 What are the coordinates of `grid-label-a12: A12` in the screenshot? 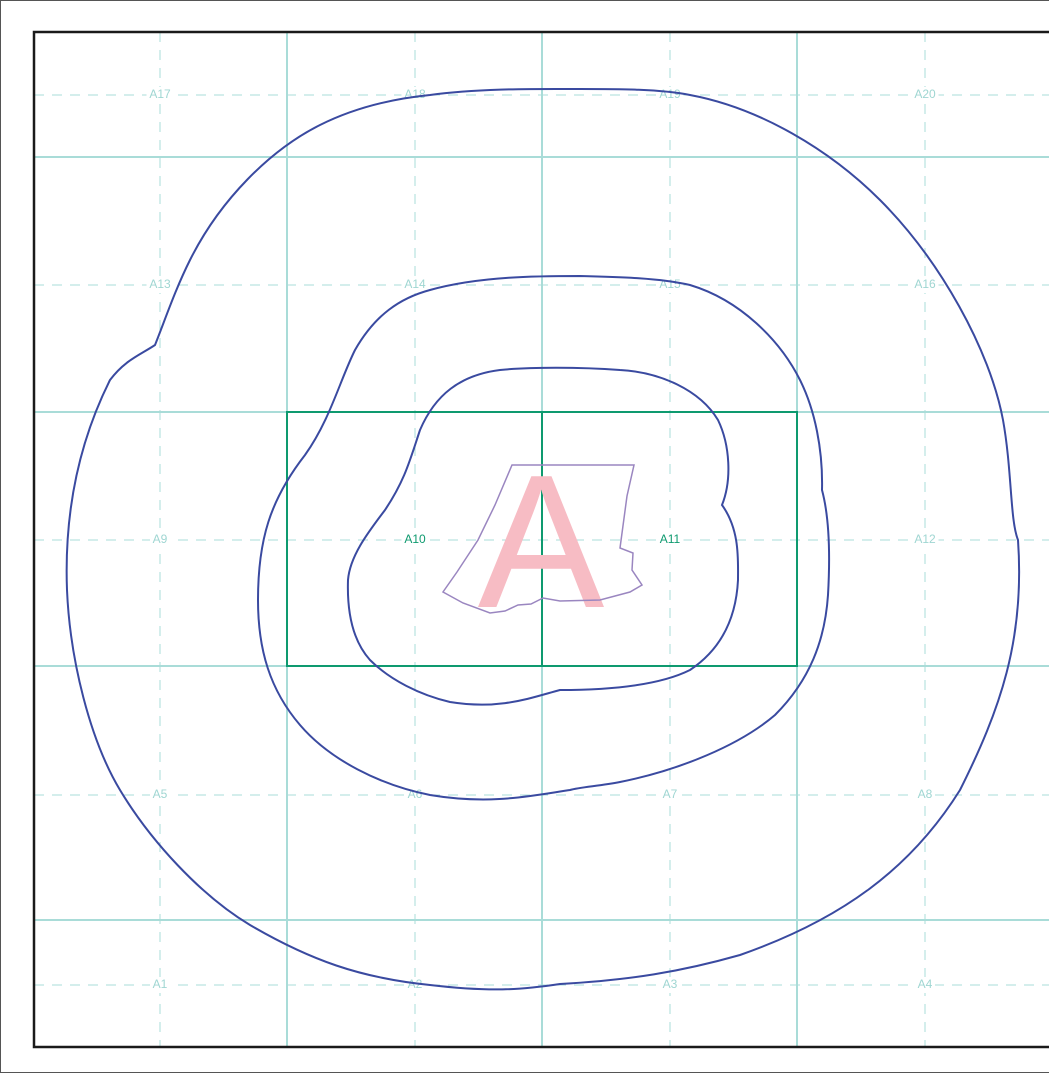 It's located at (925, 539).